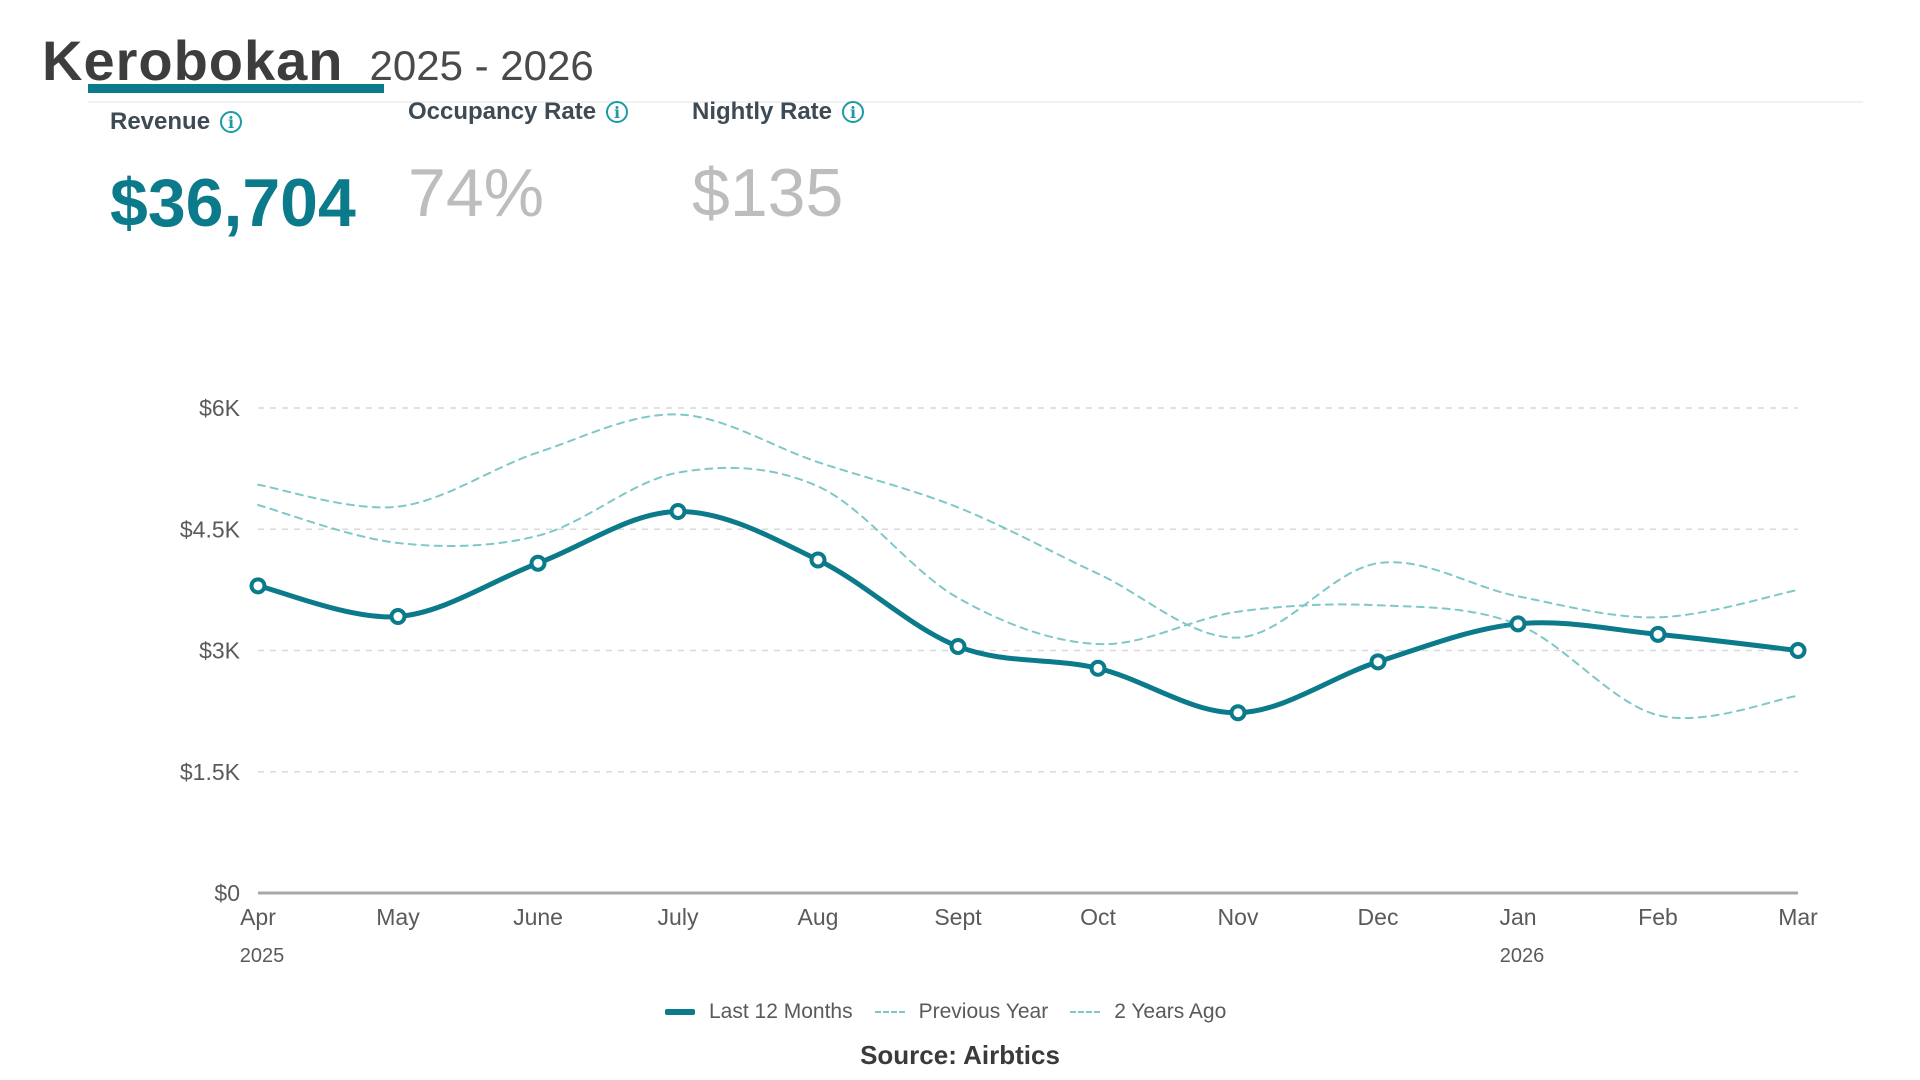  I want to click on revenue-value: $36,704, so click(233, 203).